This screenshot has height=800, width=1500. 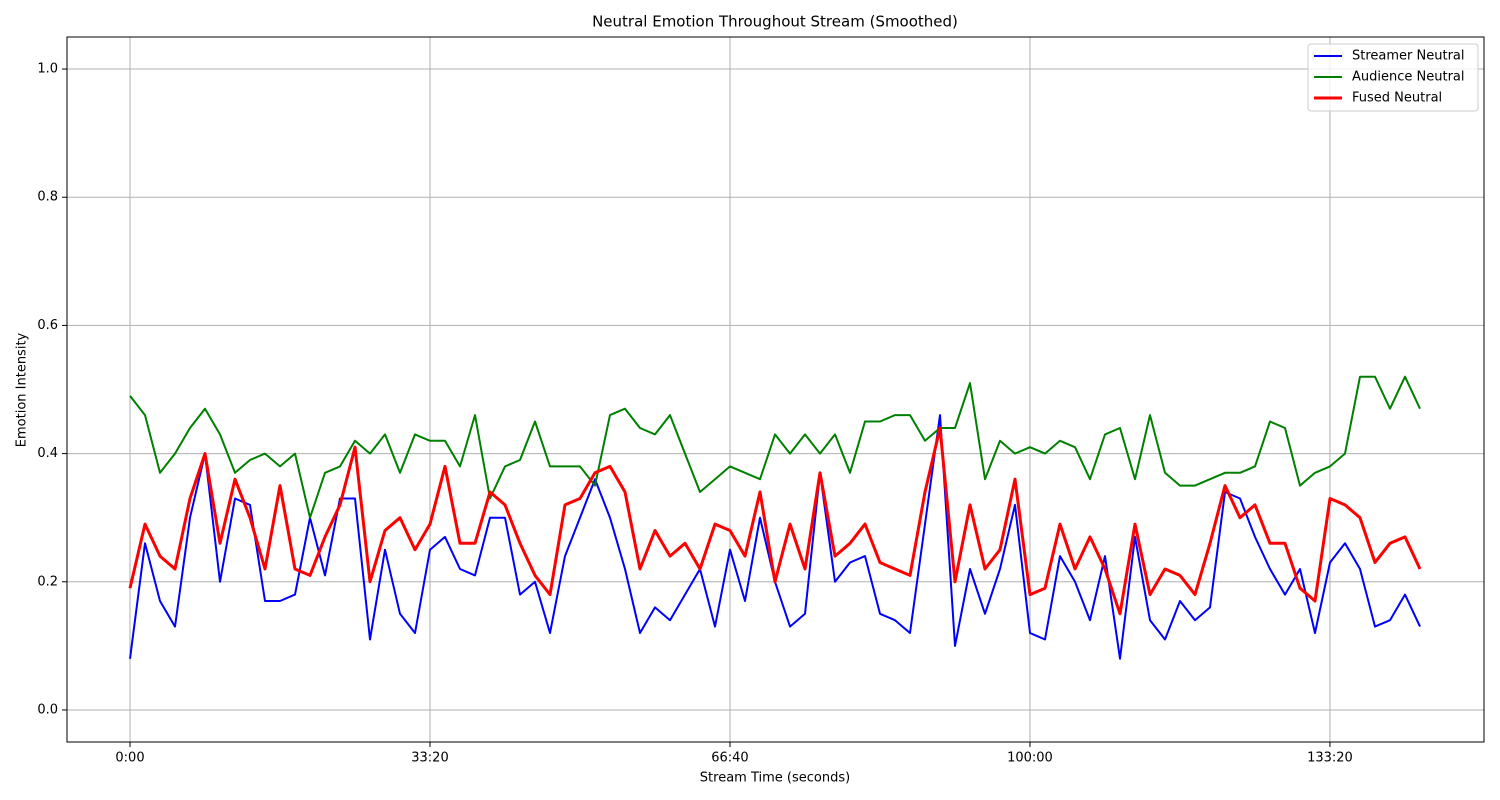 I want to click on y-tick-label: 0.6, so click(x=47, y=325).